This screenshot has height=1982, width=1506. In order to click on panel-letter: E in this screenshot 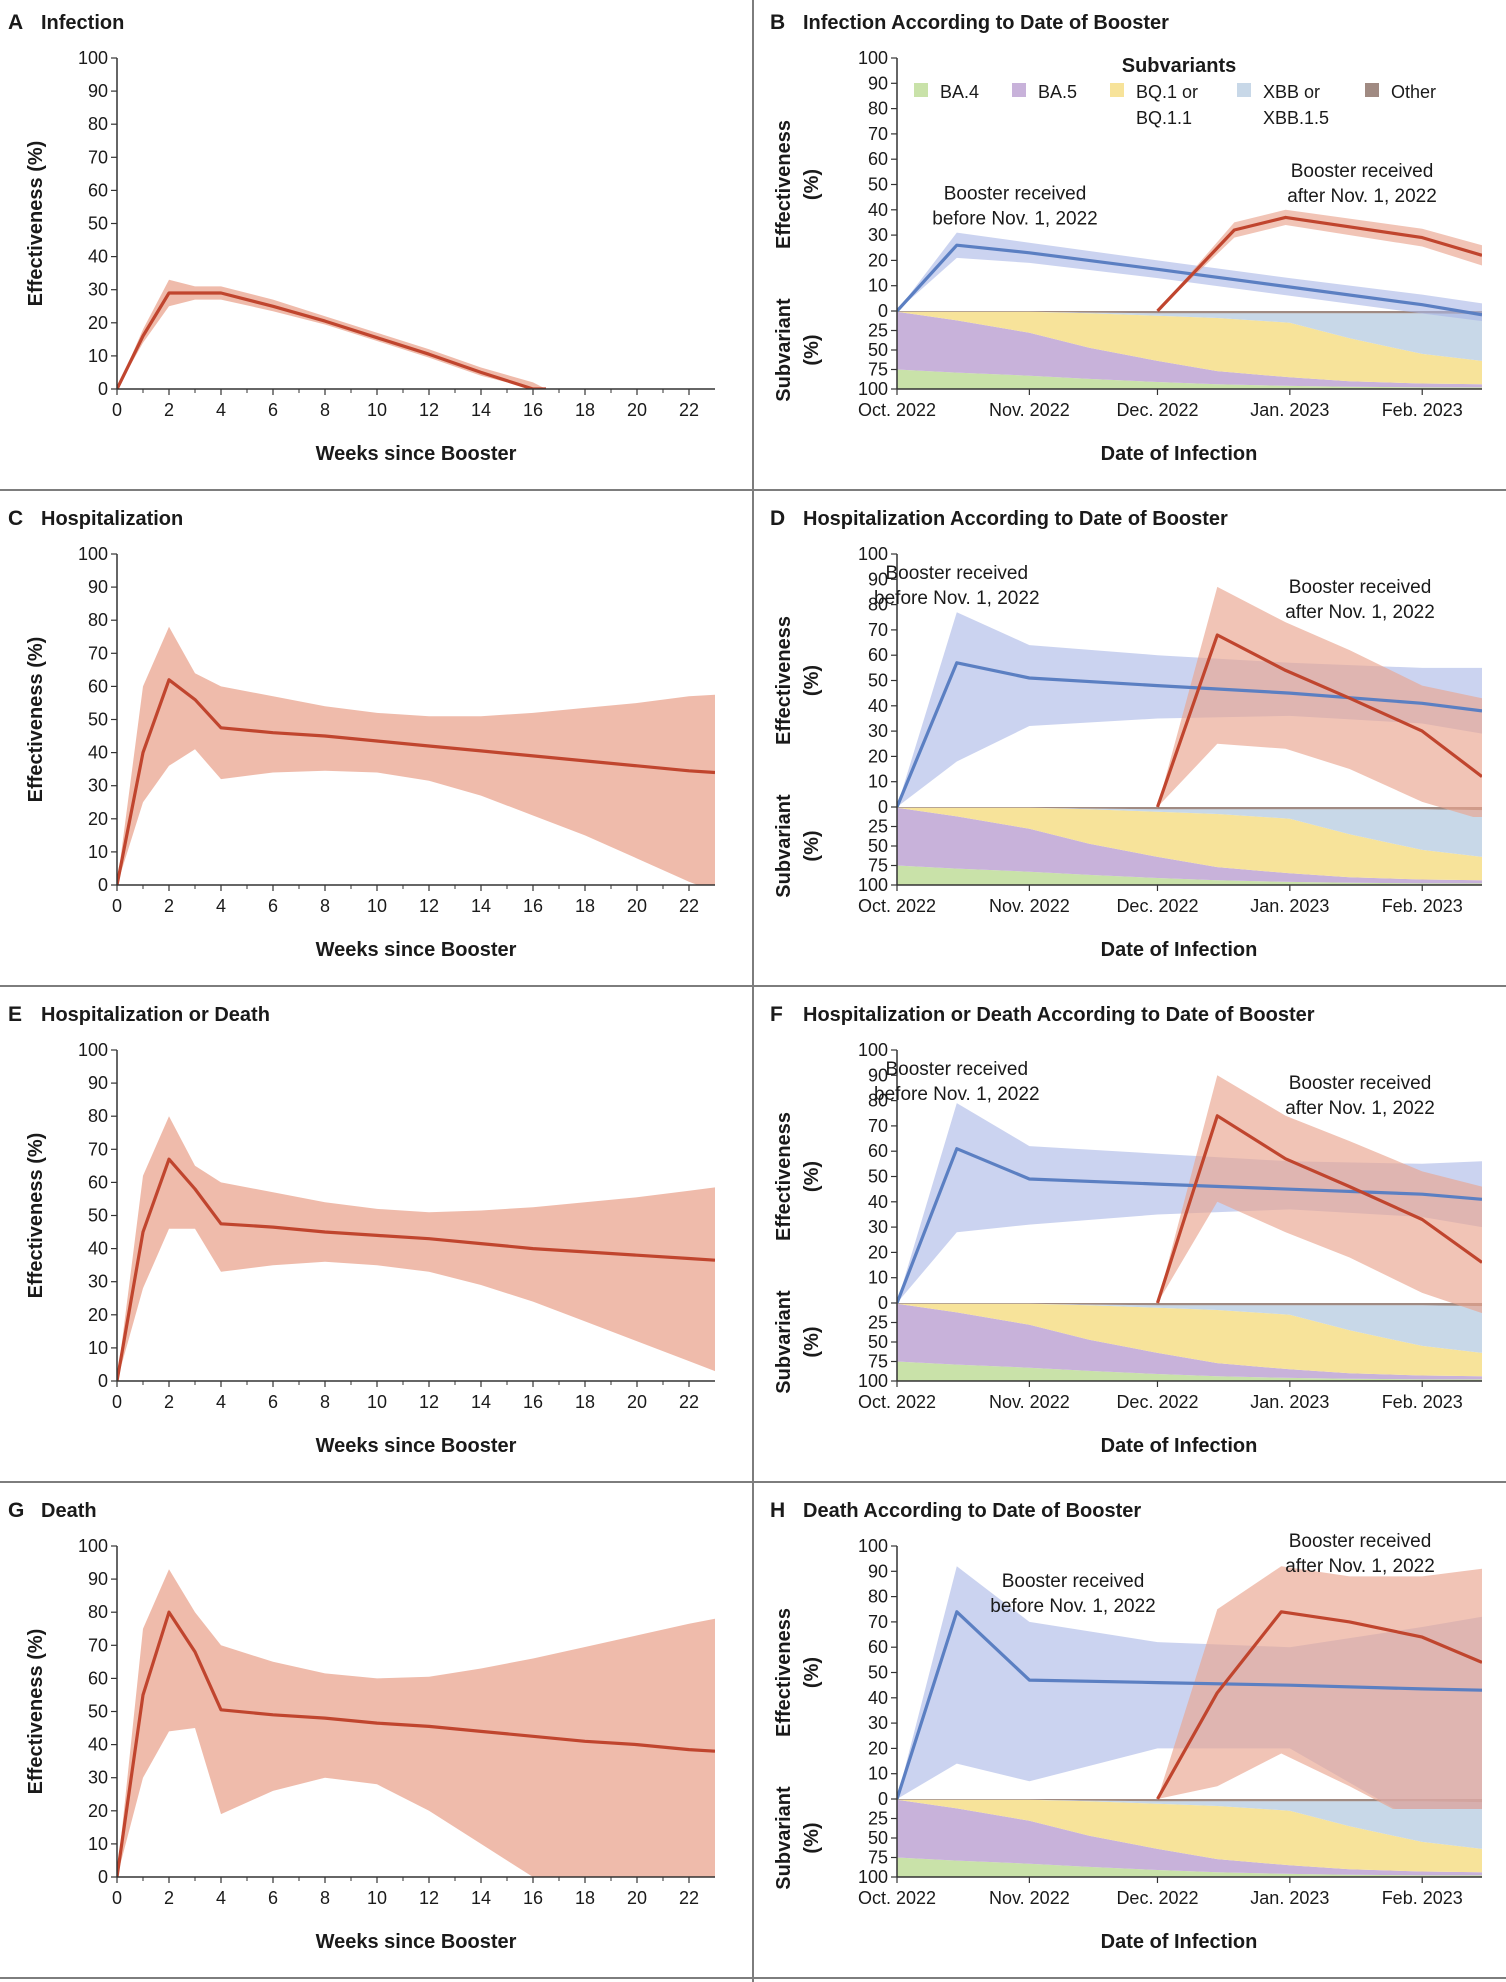, I will do `click(15, 1014)`.